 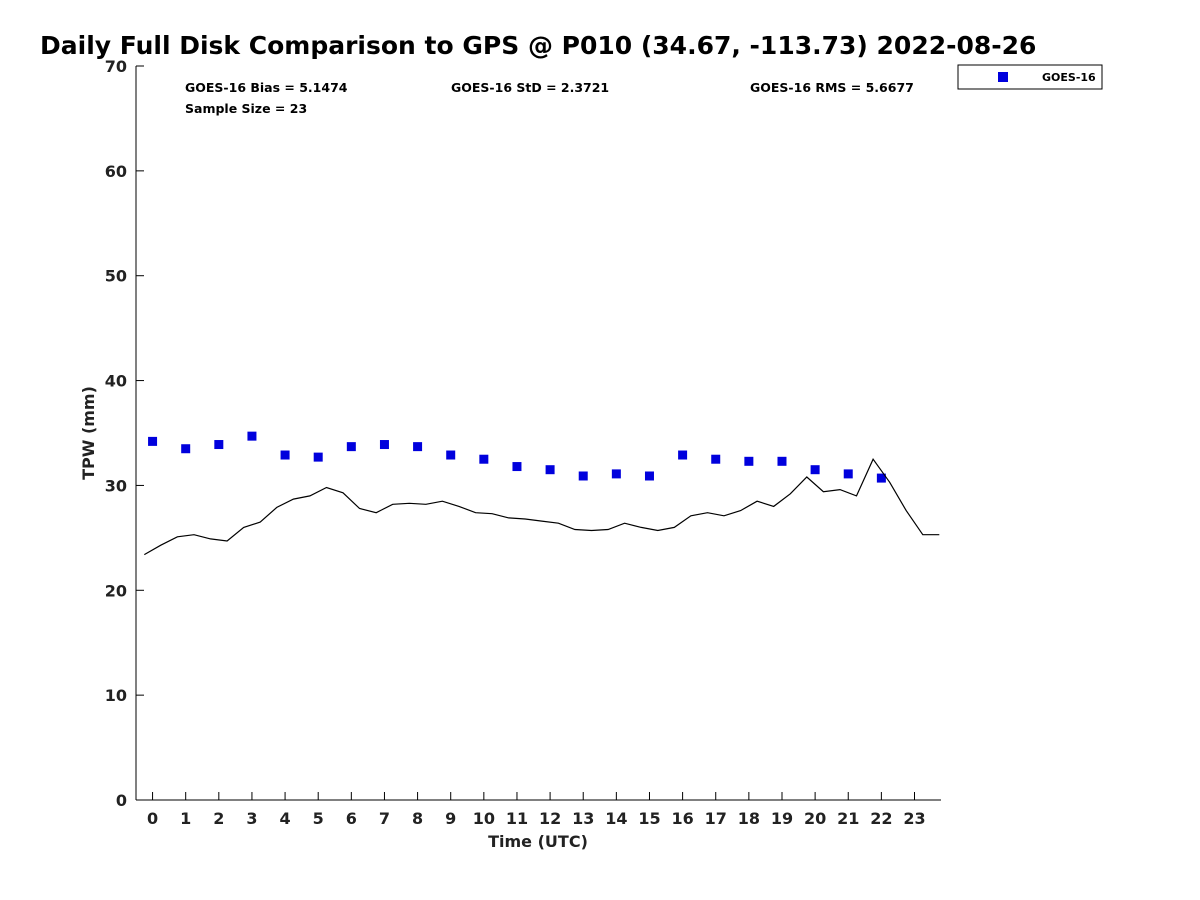 I want to click on x-tick-label: 11, so click(x=517, y=818).